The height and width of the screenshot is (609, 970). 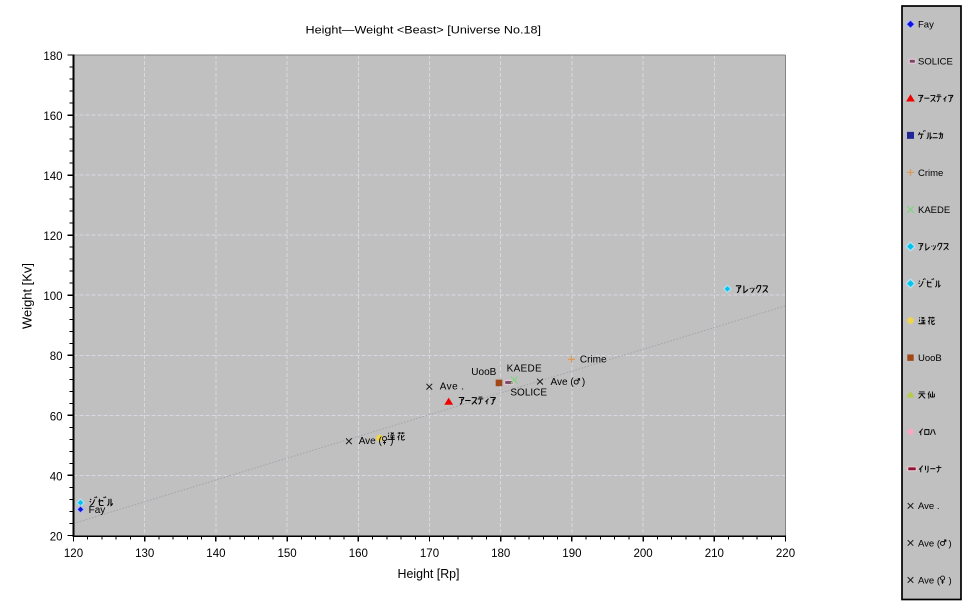 I want to click on svg-text: 40, so click(x=56, y=477).